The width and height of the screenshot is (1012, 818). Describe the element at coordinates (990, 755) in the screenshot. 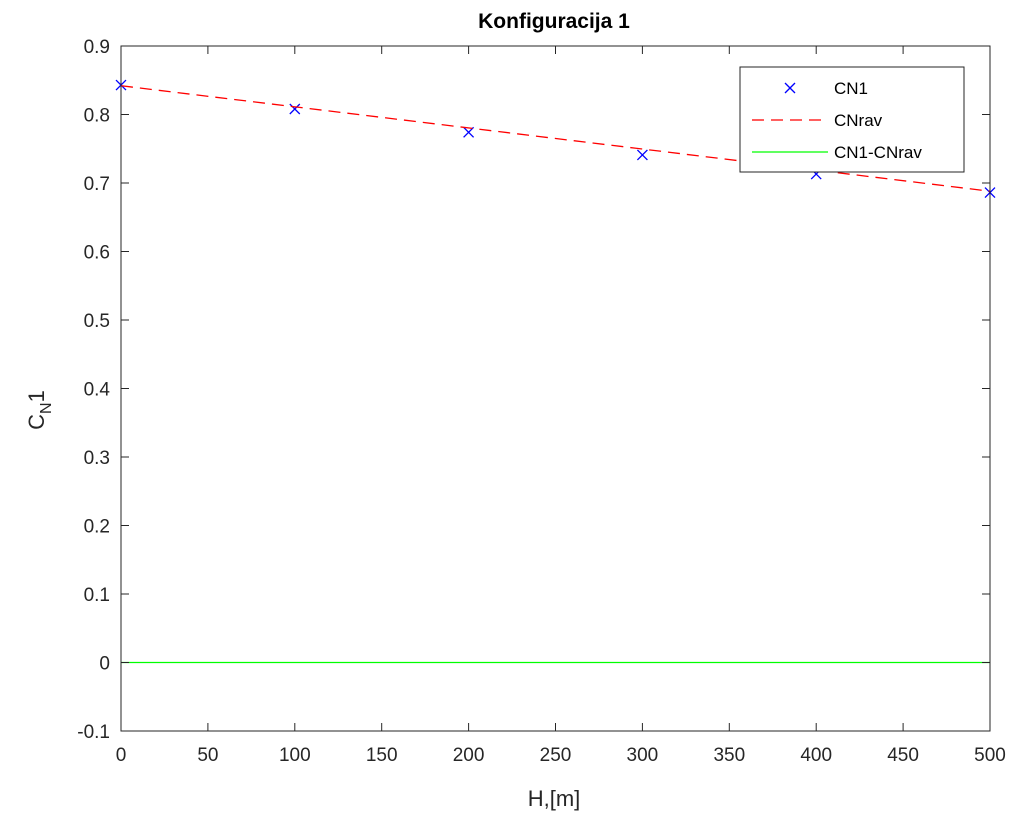

I see `x-tick-label: 500` at that location.